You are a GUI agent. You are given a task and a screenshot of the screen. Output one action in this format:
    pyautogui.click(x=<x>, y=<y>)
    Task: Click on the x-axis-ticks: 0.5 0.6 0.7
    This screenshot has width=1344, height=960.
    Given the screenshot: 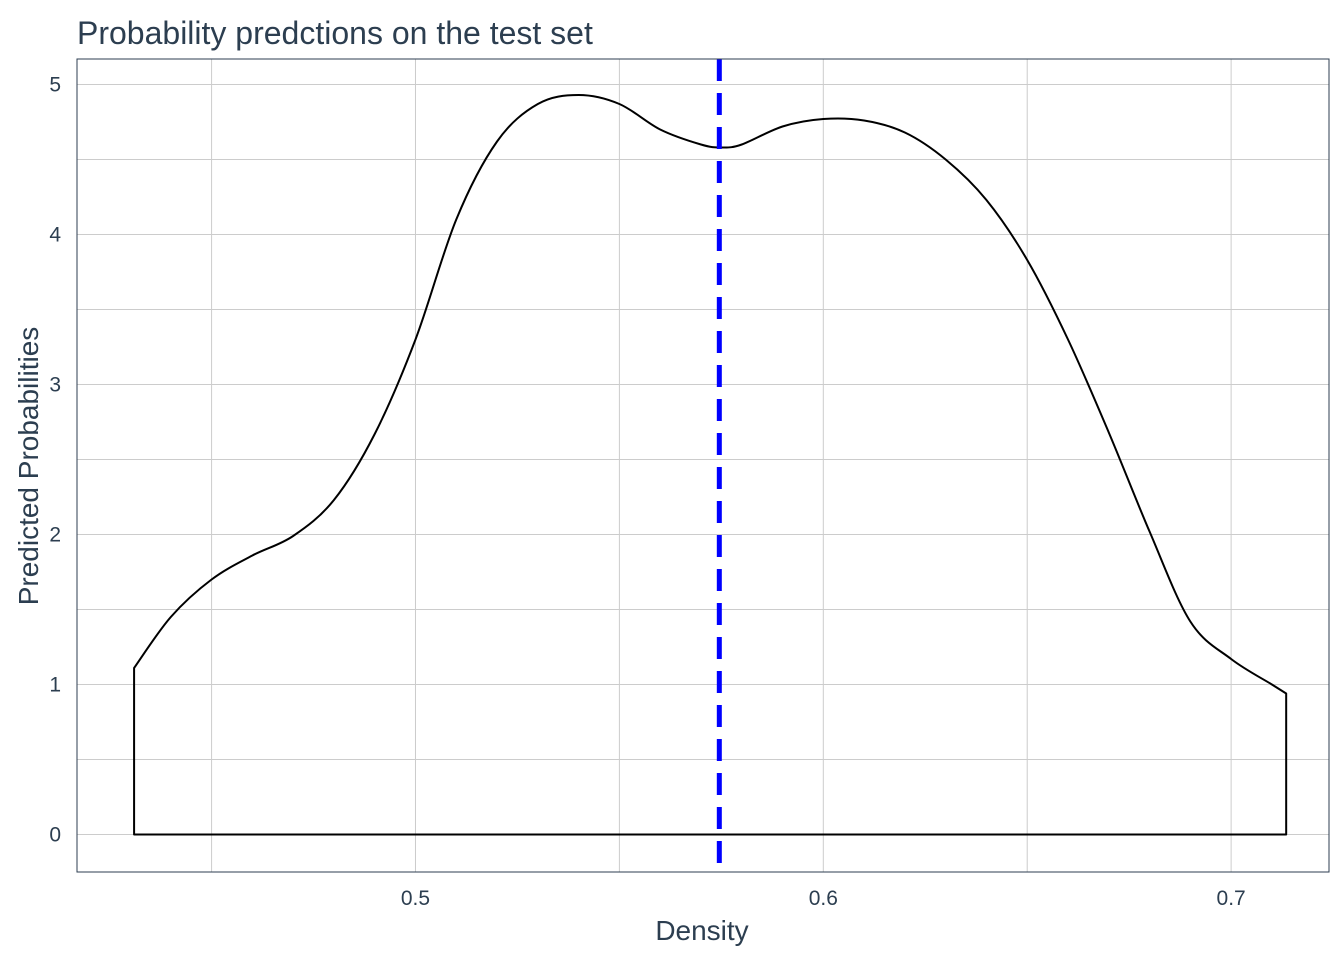 What is the action you would take?
    pyautogui.click(x=823, y=898)
    